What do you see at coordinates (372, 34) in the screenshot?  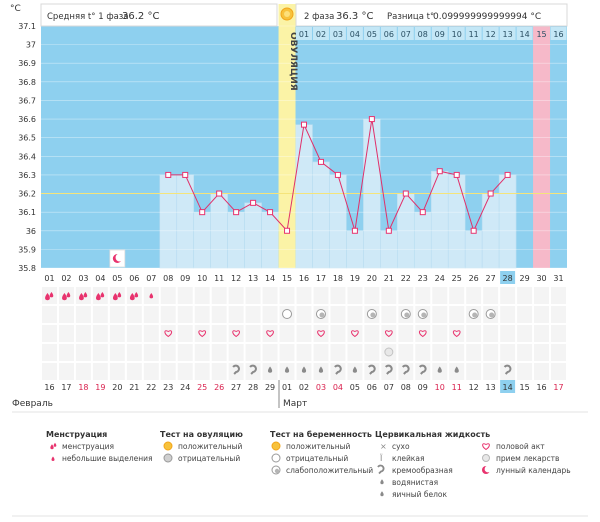 I see `phase2-day-label: 05` at bounding box center [372, 34].